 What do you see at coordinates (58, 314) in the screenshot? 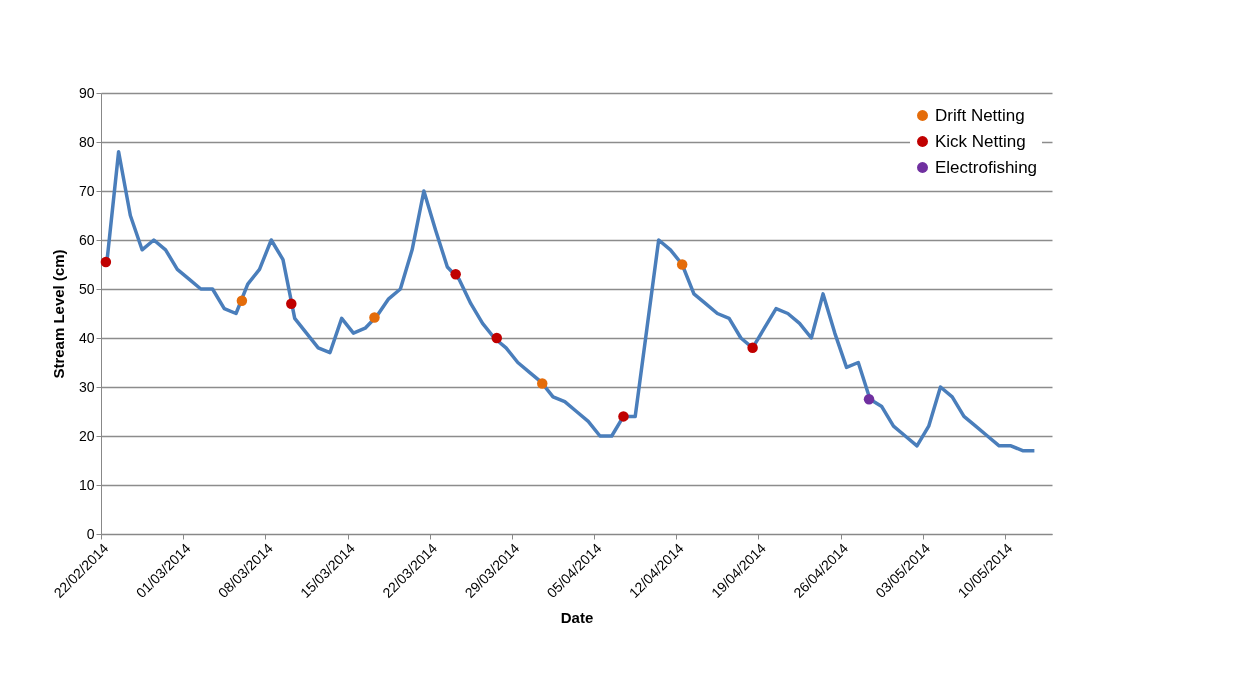
I see `y-axis-title: Stream Level (cm)` at bounding box center [58, 314].